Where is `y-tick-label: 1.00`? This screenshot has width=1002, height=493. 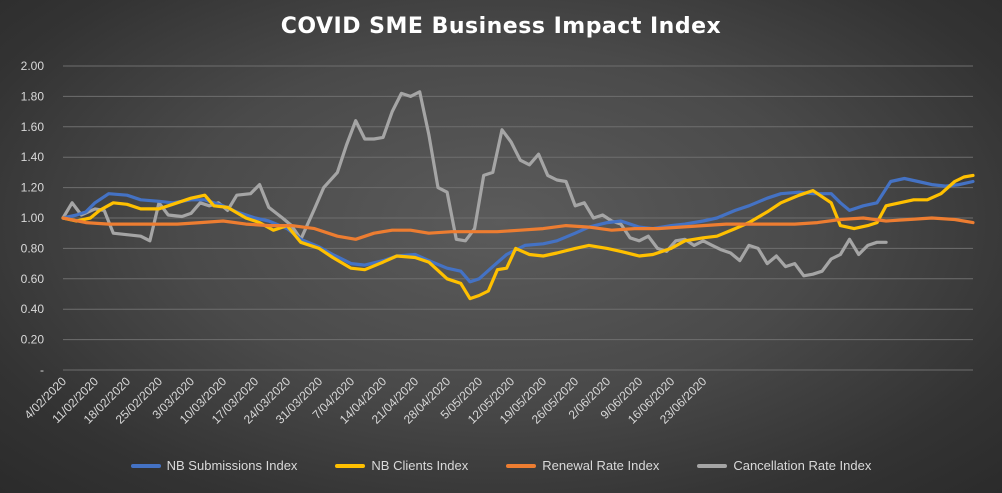 y-tick-label: 1.00 is located at coordinates (33, 218).